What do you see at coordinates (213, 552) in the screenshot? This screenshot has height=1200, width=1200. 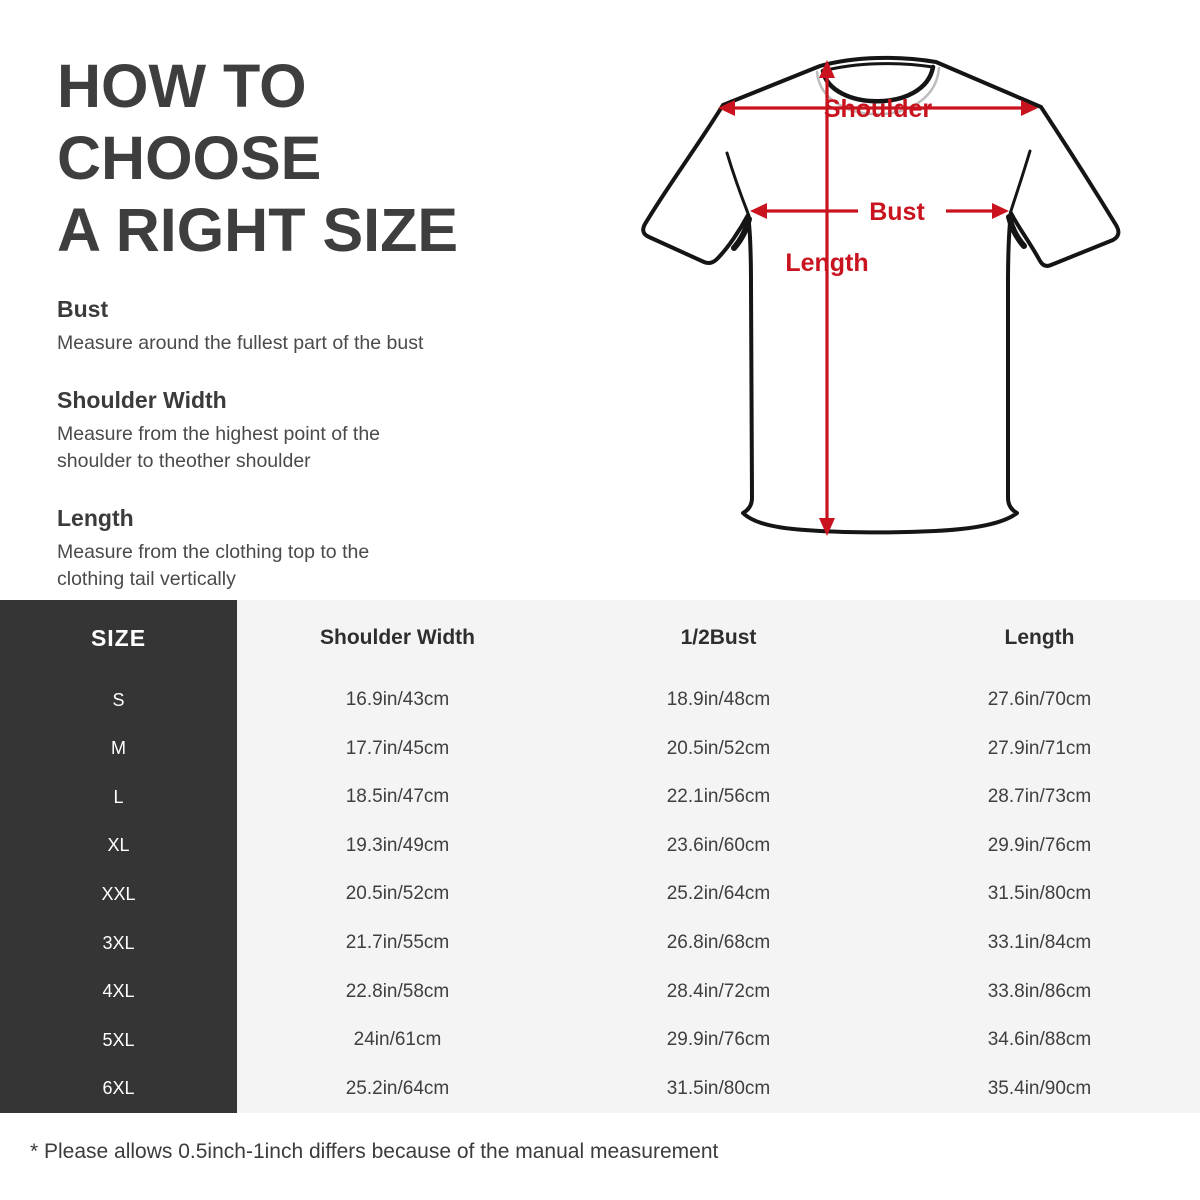 I see `instruction-length-text-line1: Measure from the clothing top to the` at bounding box center [213, 552].